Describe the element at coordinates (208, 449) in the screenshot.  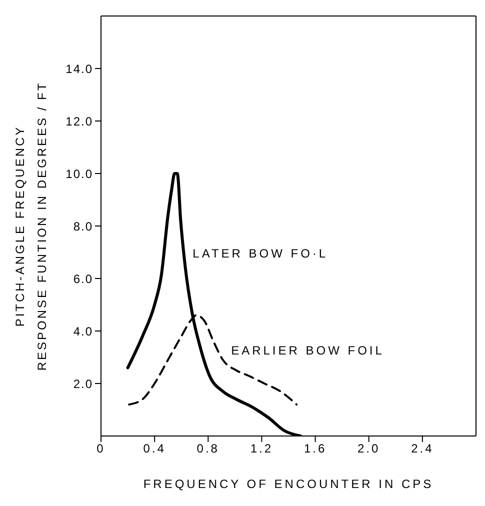
I see `x-tick-label: 0.8` at that location.